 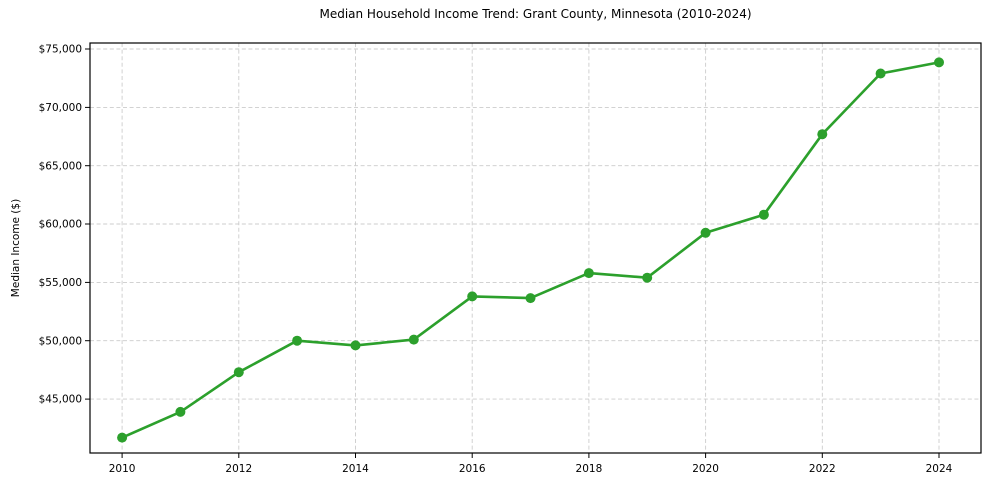 I want to click on data-point-2020, so click(x=705, y=232).